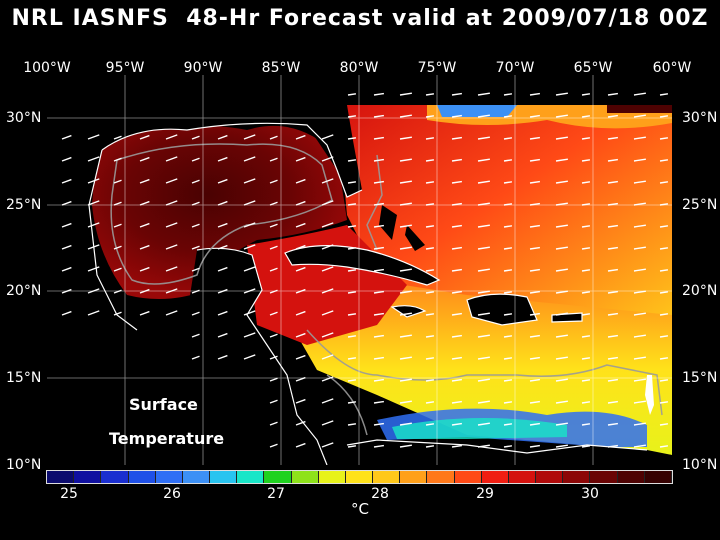  I want to click on lon-label-70w: 70°W, so click(515, 68).